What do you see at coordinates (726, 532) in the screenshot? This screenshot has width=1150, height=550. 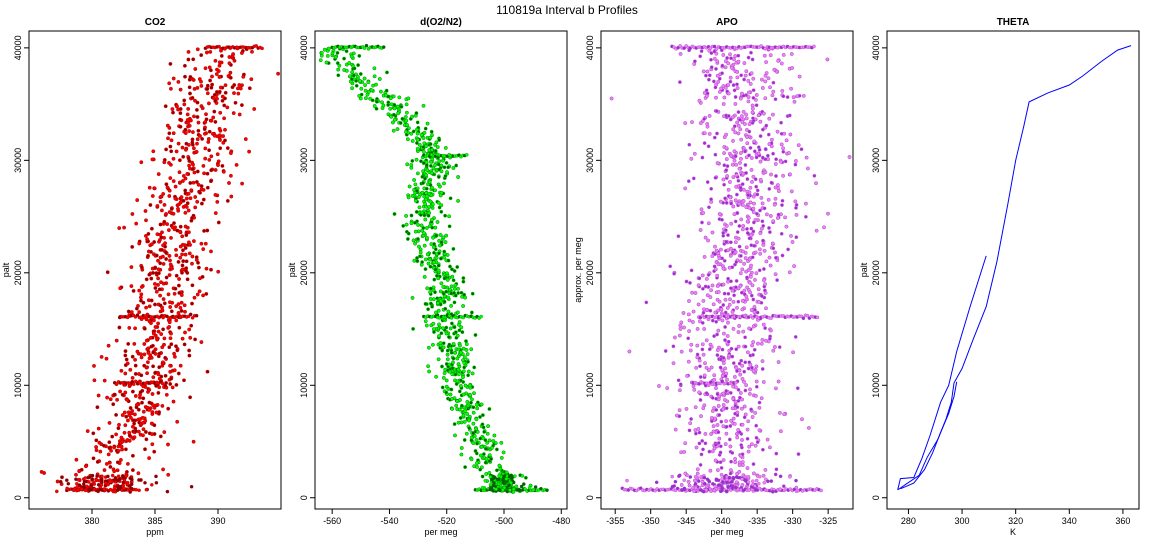 I see `x-axis-label: per meg` at bounding box center [726, 532].